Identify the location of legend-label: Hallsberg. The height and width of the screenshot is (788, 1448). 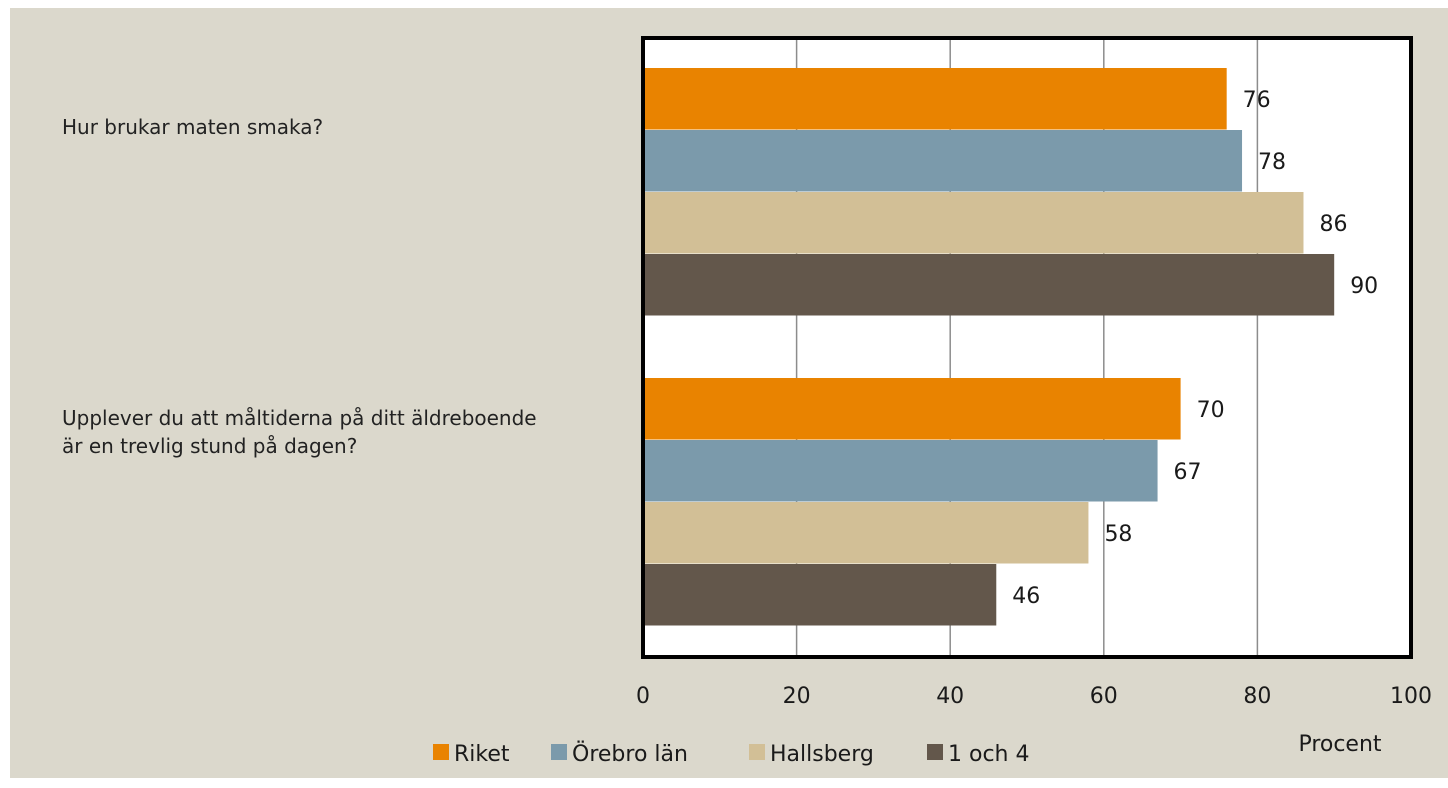
(822, 754).